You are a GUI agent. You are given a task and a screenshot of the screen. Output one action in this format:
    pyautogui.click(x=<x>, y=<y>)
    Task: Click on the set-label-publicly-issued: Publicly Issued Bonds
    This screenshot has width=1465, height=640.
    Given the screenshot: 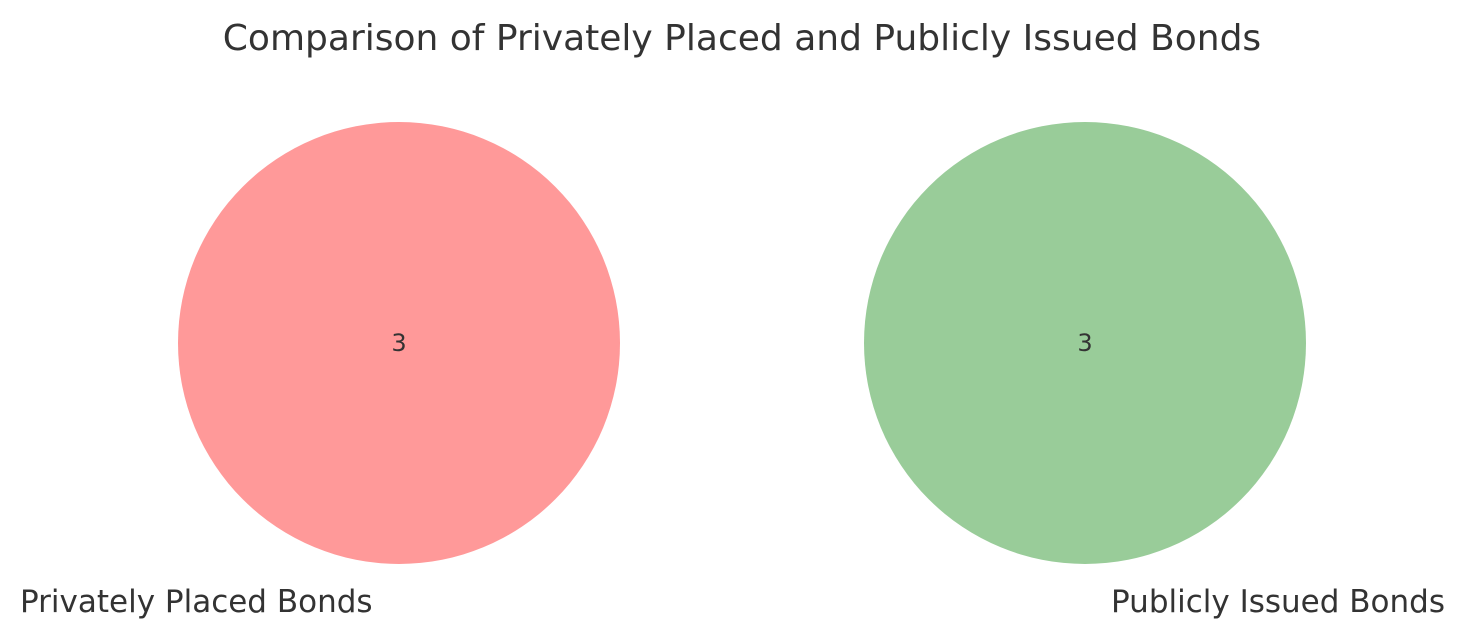 What is the action you would take?
    pyautogui.click(x=1278, y=602)
    